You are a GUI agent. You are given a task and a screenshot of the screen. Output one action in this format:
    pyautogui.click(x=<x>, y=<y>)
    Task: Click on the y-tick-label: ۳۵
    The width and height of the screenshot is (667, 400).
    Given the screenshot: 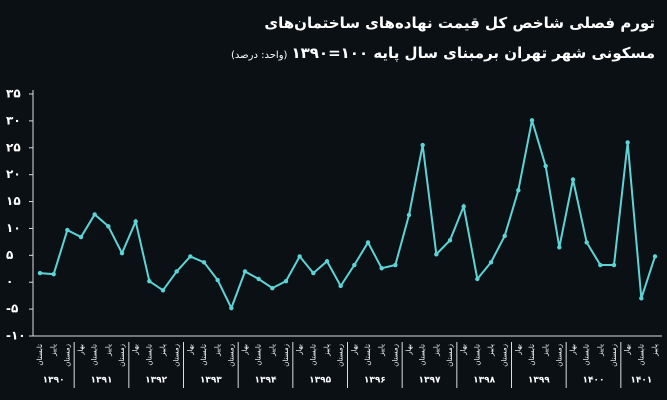 What is the action you would take?
    pyautogui.click(x=13, y=94)
    